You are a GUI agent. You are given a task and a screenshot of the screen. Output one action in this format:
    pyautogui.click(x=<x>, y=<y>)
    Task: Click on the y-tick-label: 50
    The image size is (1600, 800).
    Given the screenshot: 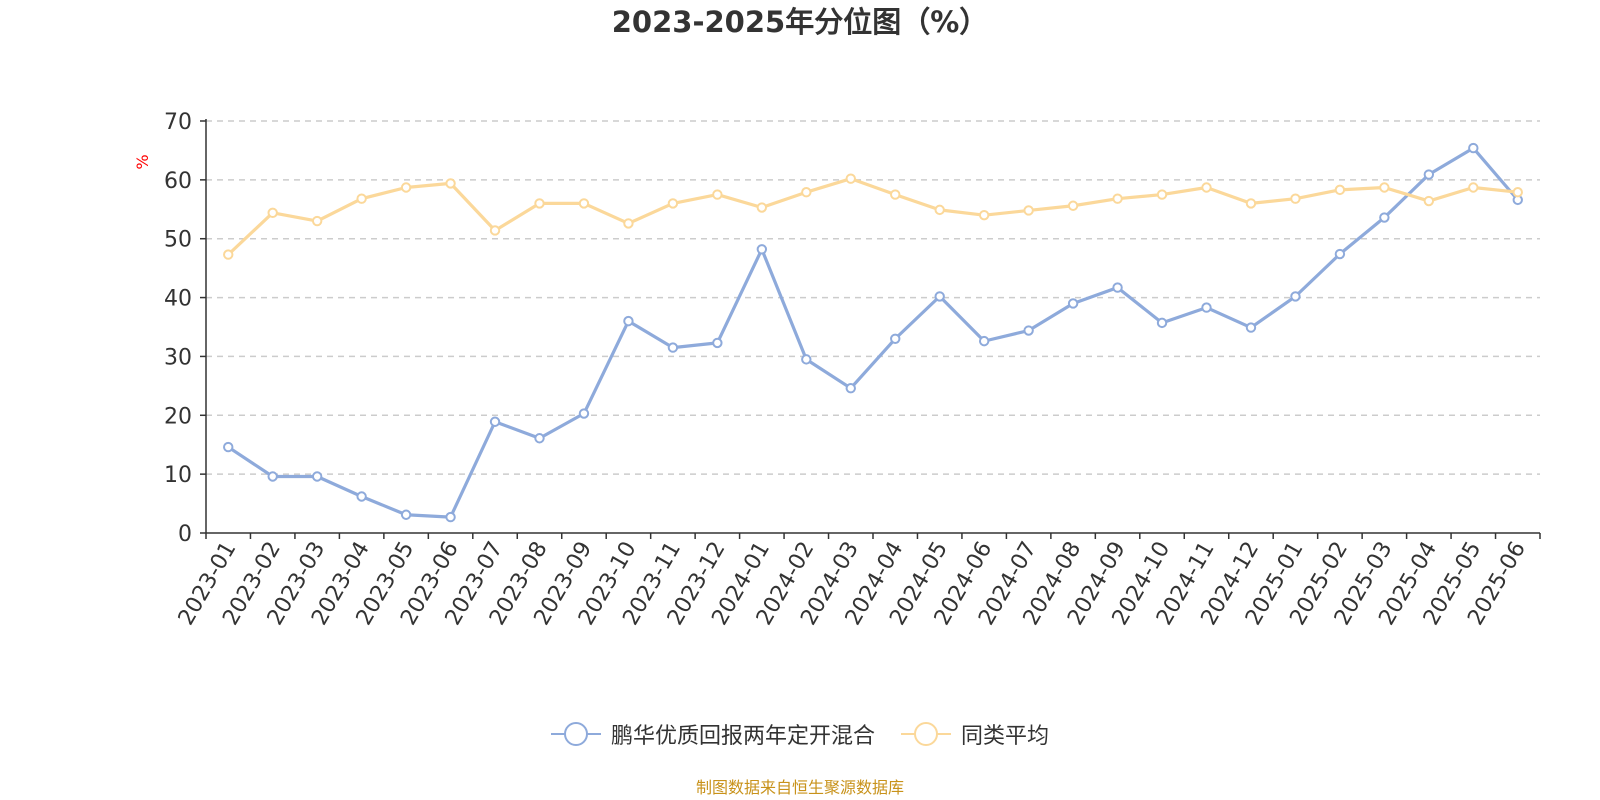 What is the action you would take?
    pyautogui.click(x=178, y=240)
    